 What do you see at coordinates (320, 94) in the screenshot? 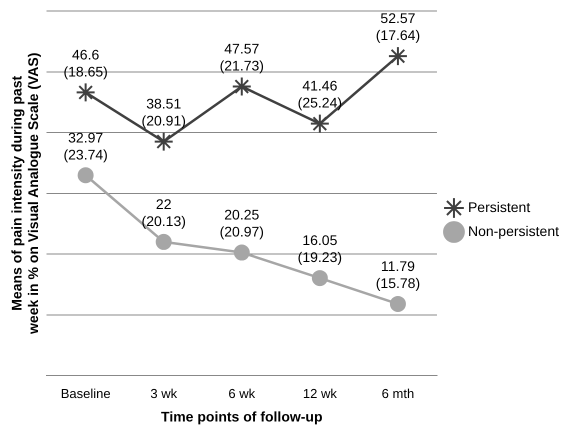
I see `data-label: 41.46 (25.24)` at bounding box center [320, 94].